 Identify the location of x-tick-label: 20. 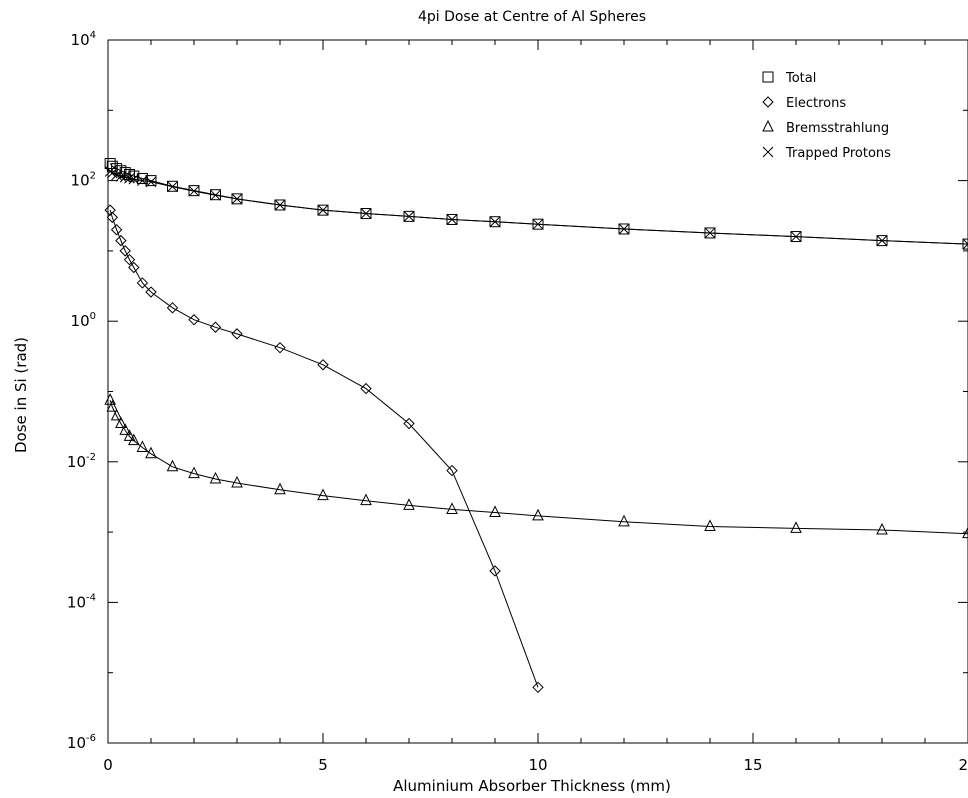
(963, 765).